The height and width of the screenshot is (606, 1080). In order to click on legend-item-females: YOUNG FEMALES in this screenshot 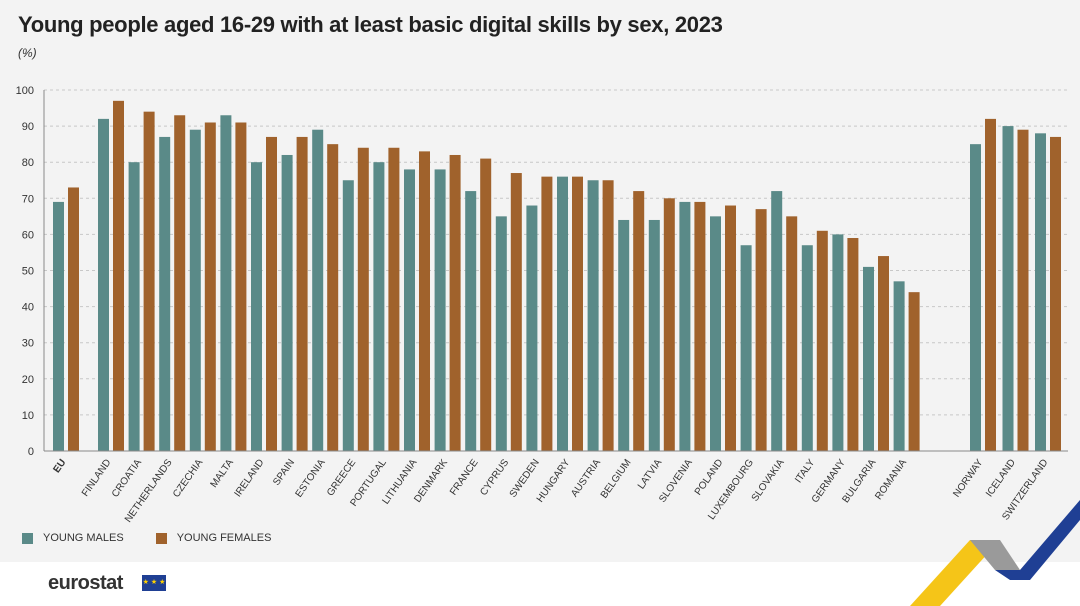, I will do `click(213, 538)`.